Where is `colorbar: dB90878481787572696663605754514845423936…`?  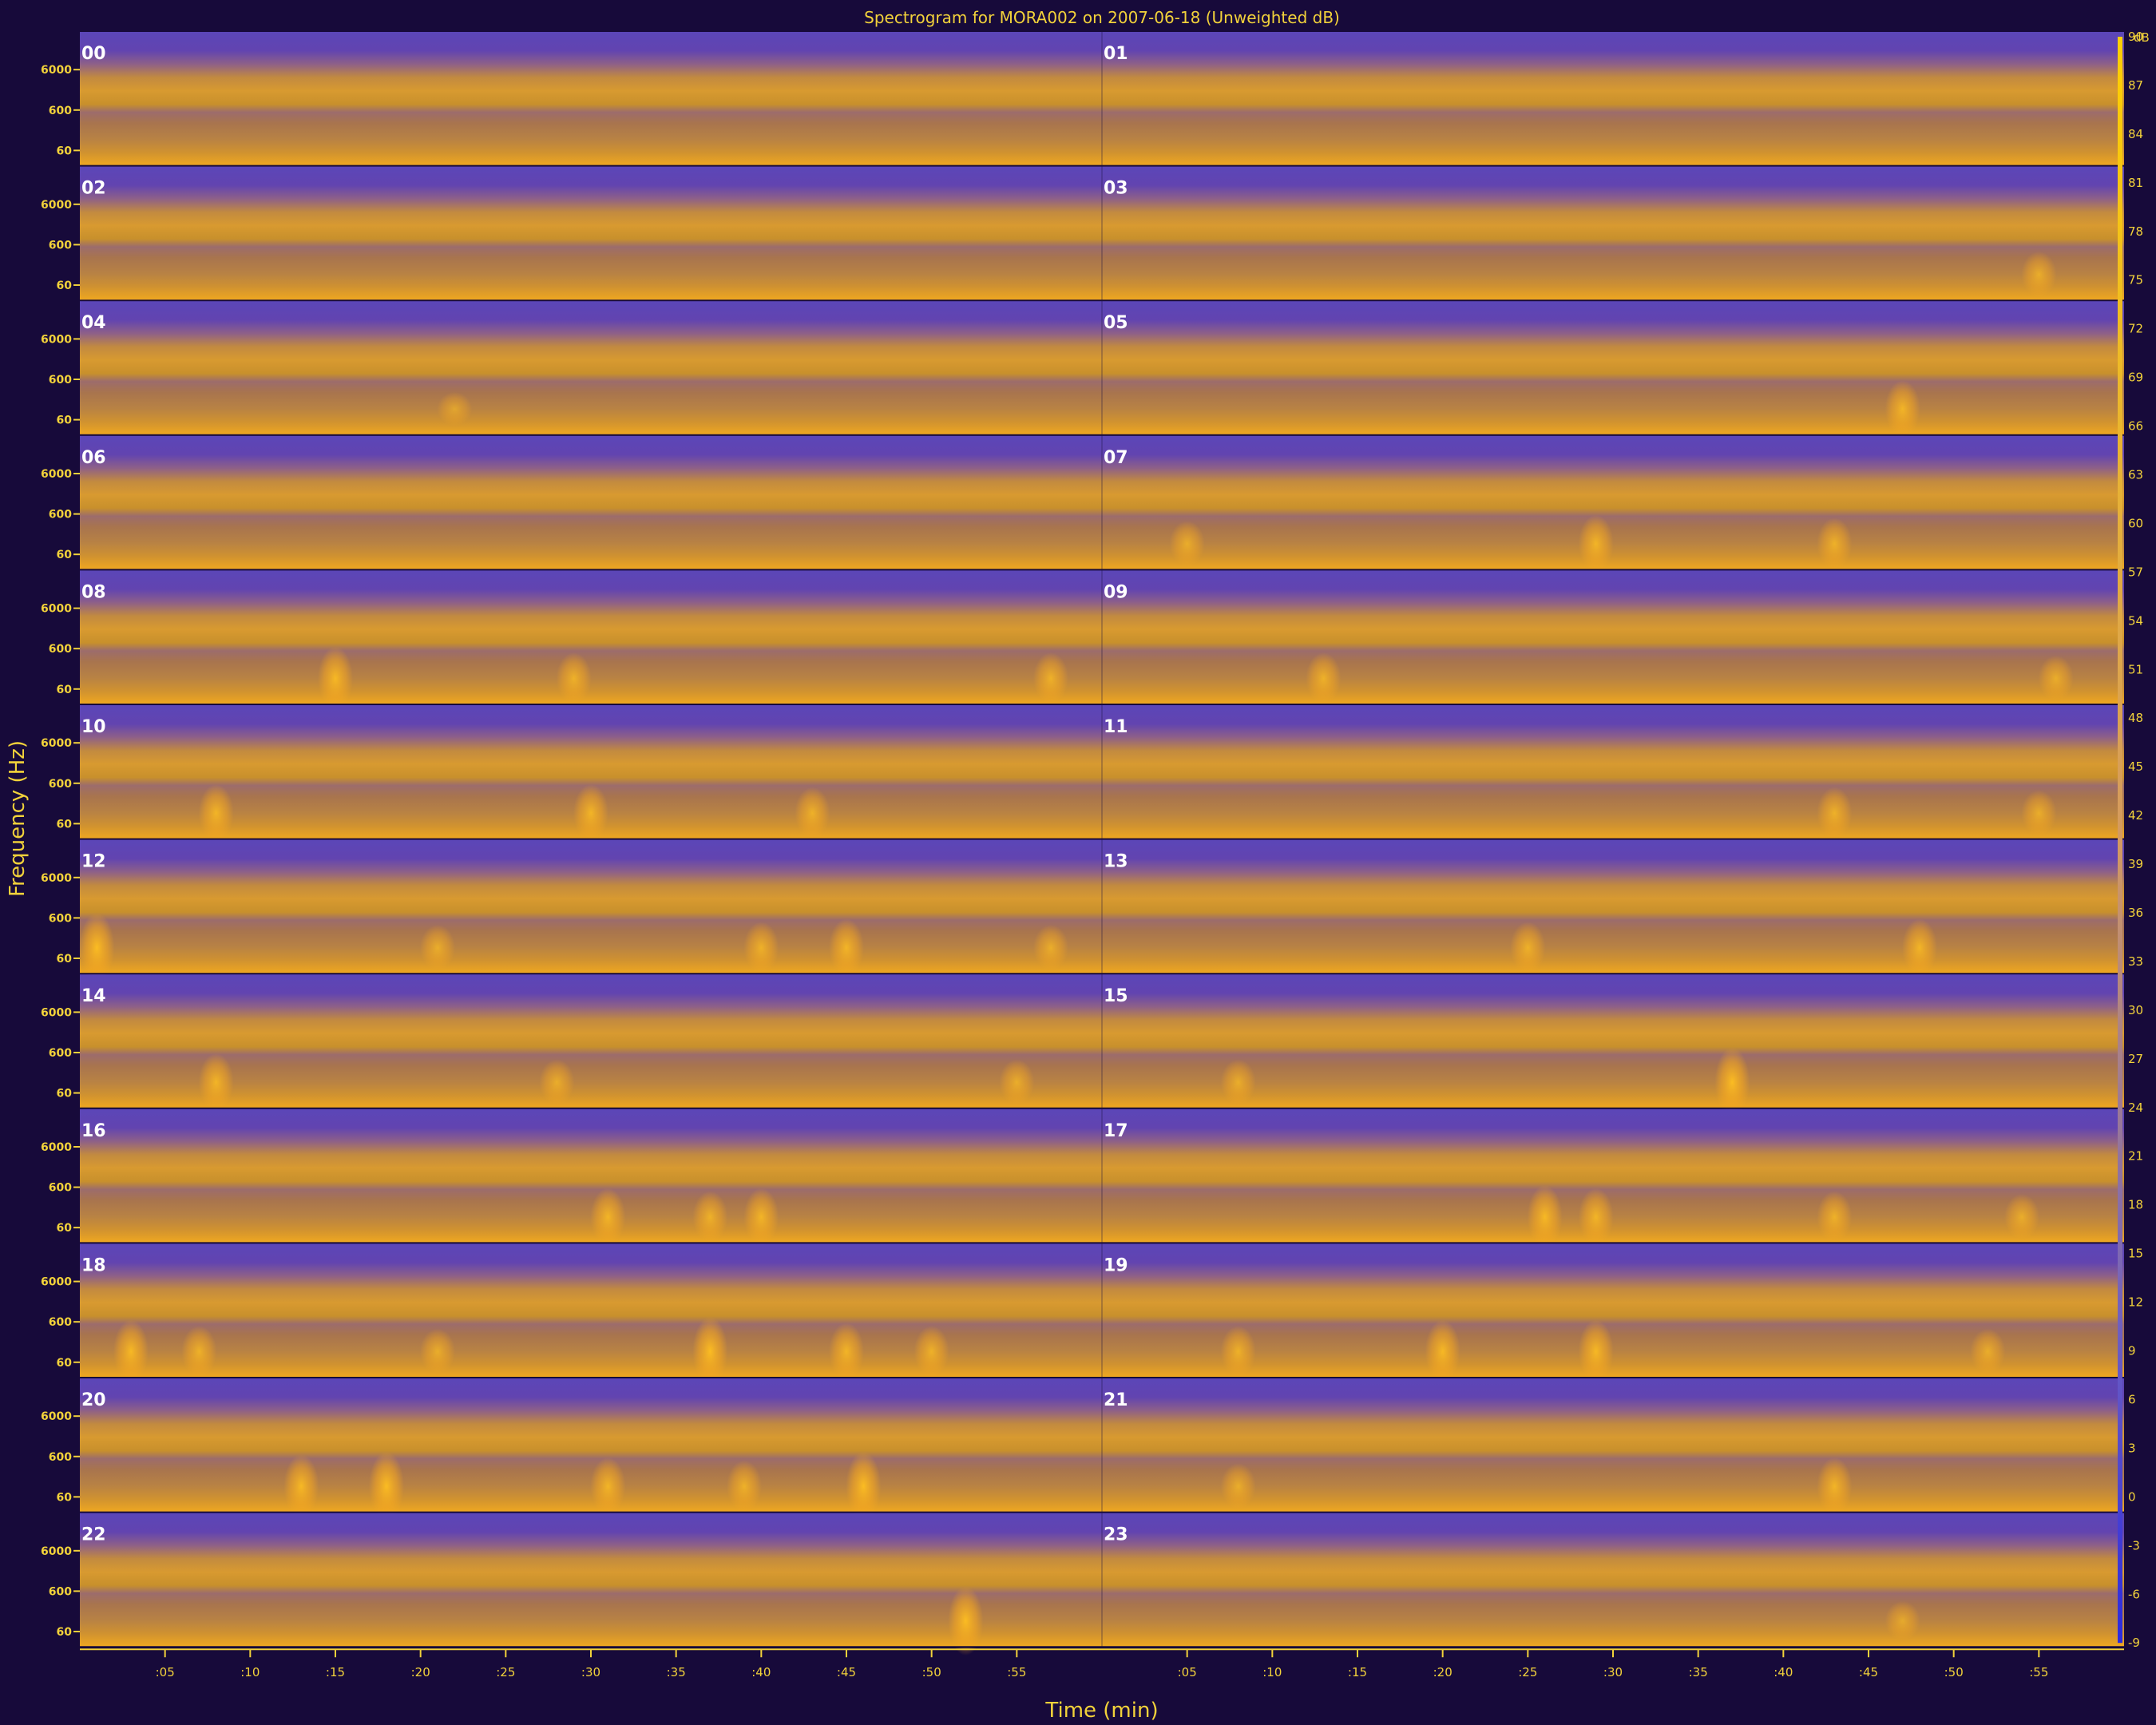 colorbar: dB90878481787572696663605754514845423936… is located at coordinates (2134, 840).